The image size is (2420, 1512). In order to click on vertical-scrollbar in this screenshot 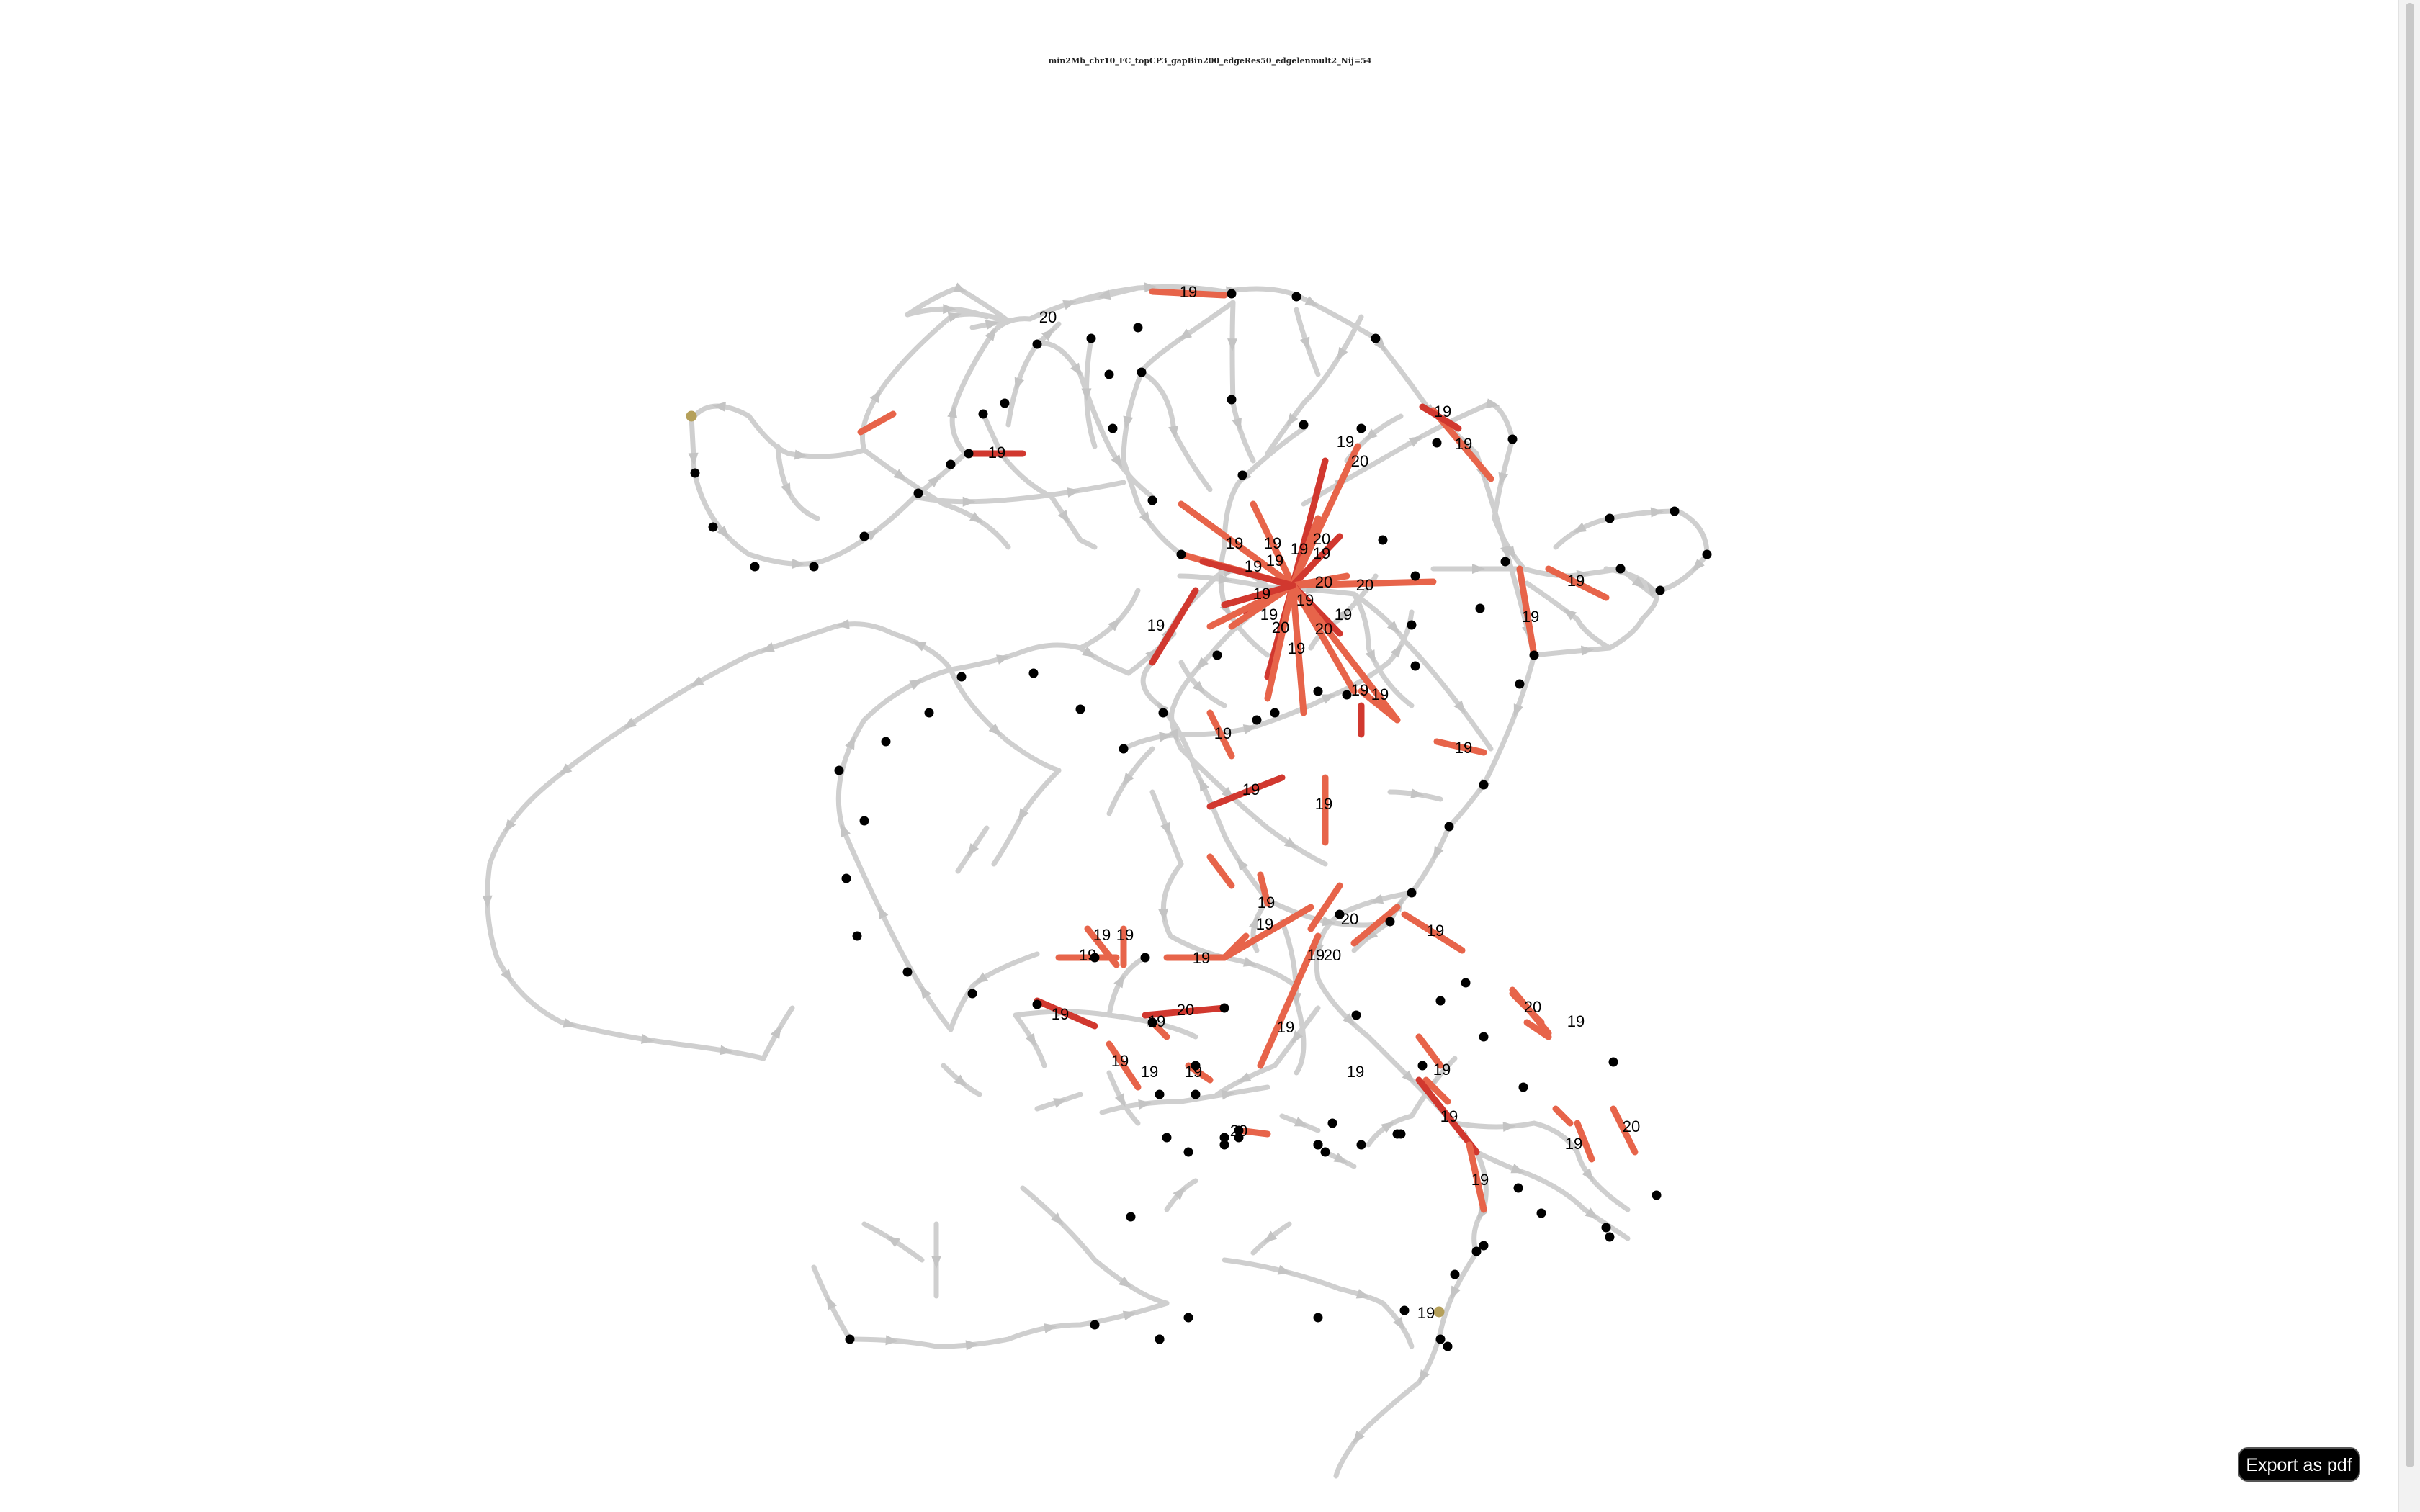, I will do `click(2409, 756)`.